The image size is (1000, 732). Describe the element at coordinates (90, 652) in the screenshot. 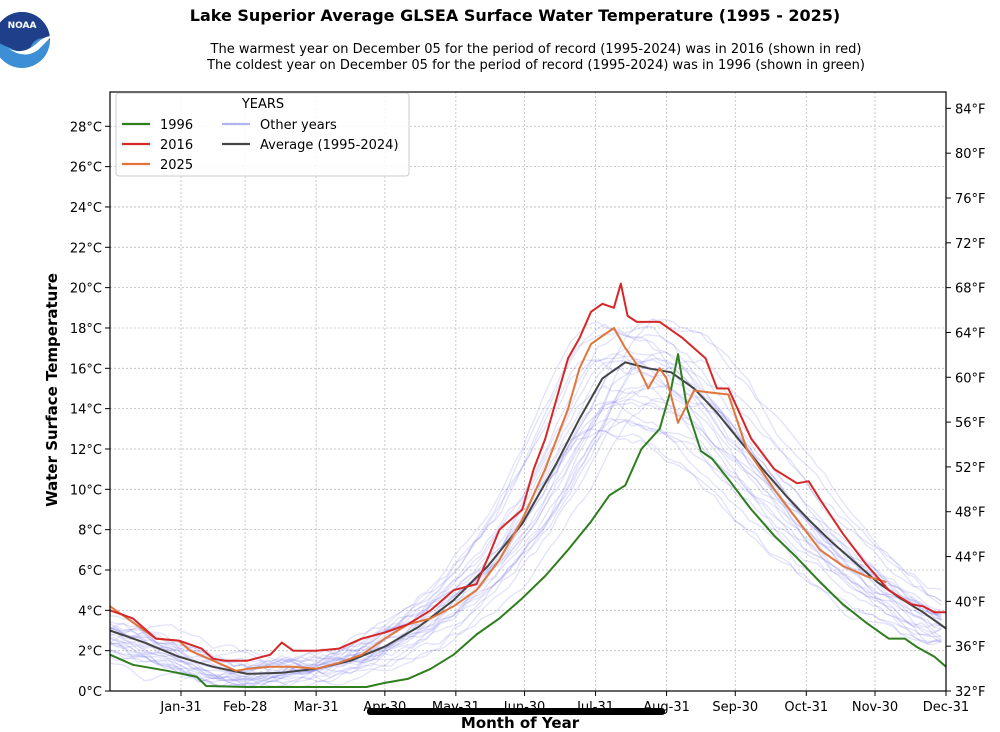

I see `y-tick-label: 2°C` at that location.